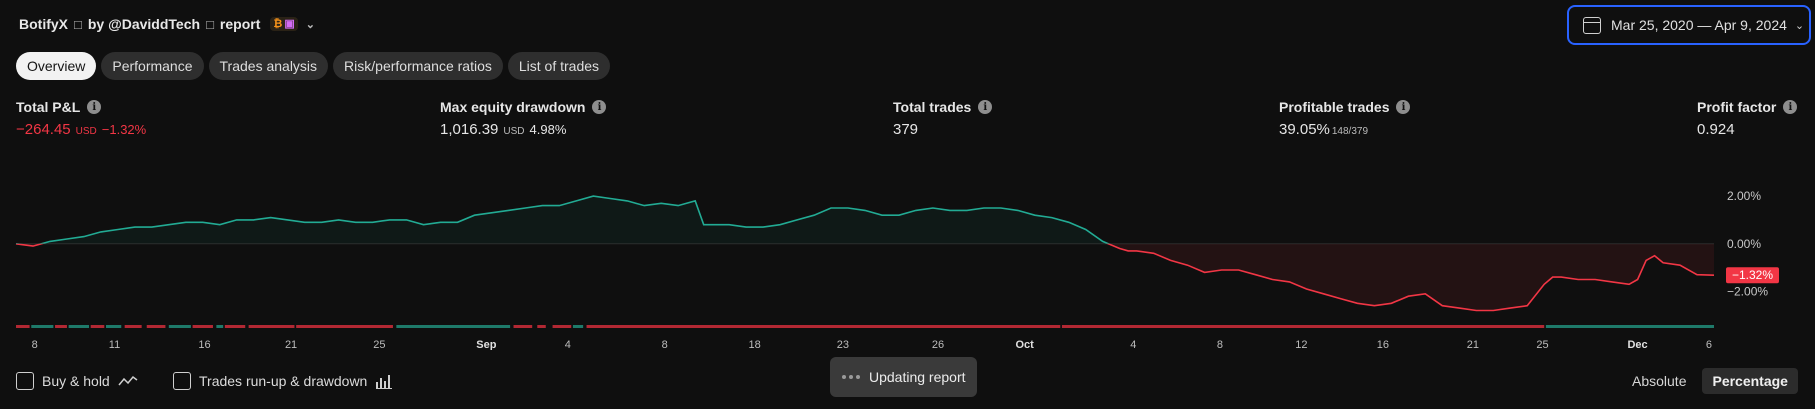 Image resolution: width=1815 pixels, height=409 pixels. Describe the element at coordinates (932, 107) in the screenshot. I see `metric-label: Total trades` at that location.